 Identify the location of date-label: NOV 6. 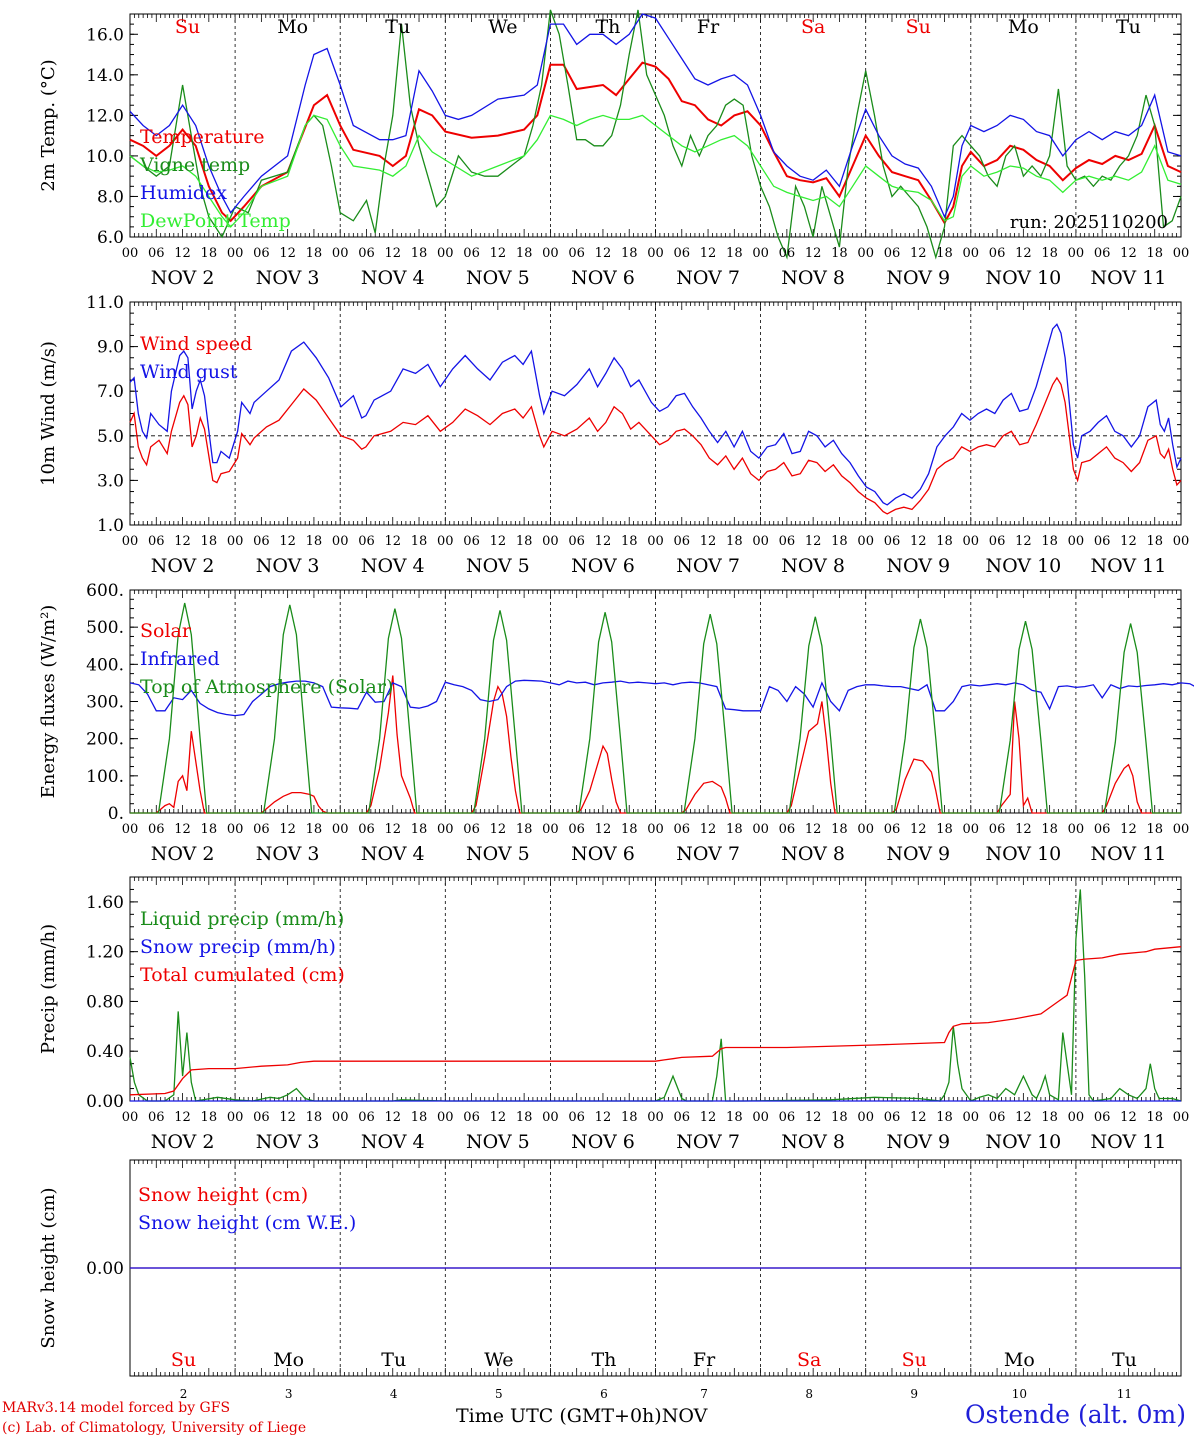
(603, 278).